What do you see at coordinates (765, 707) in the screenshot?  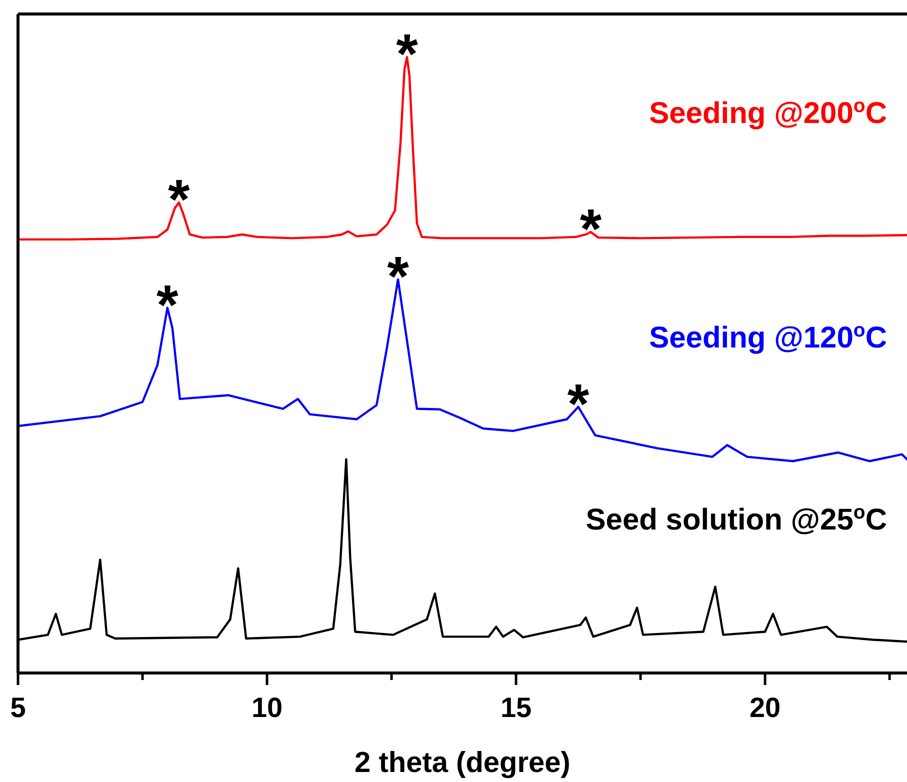 I see `x-tick-label: 20` at bounding box center [765, 707].